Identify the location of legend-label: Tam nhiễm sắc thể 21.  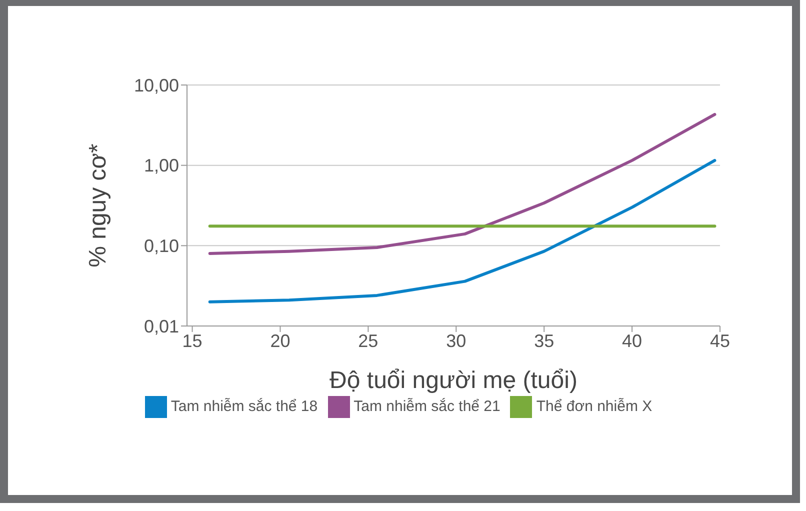
(427, 406).